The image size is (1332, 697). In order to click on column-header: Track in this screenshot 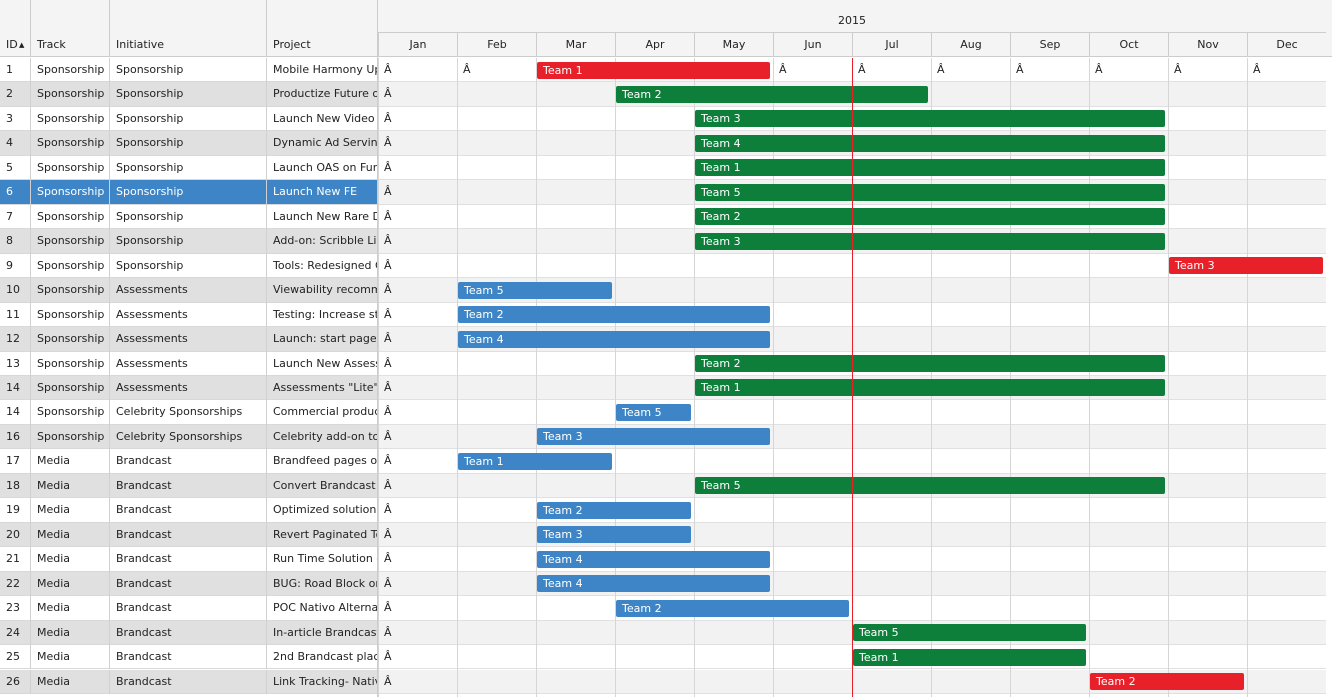, I will do `click(70, 45)`.